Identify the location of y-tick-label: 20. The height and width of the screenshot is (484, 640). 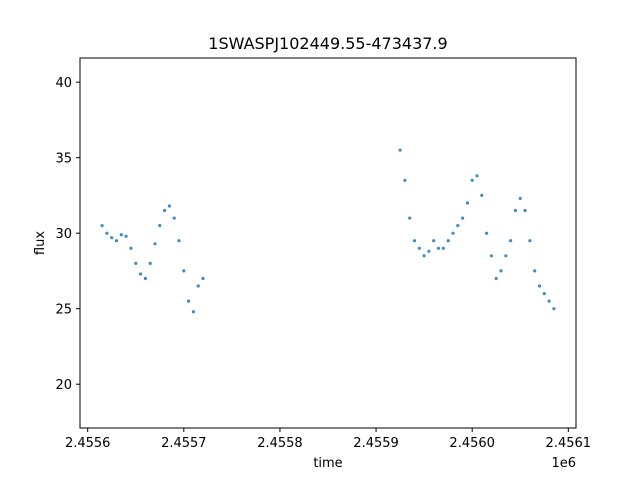
(63, 385).